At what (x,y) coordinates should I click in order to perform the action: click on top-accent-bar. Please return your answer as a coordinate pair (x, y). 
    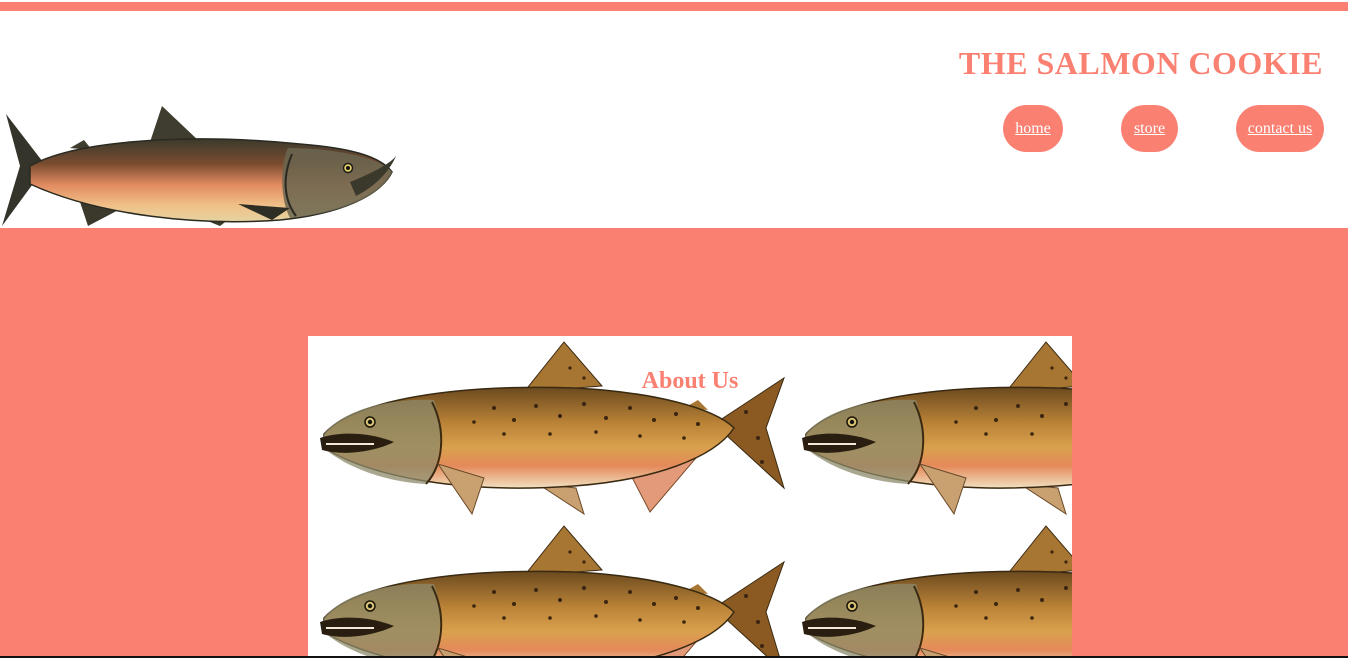
    Looking at the image, I should click on (674, 6).